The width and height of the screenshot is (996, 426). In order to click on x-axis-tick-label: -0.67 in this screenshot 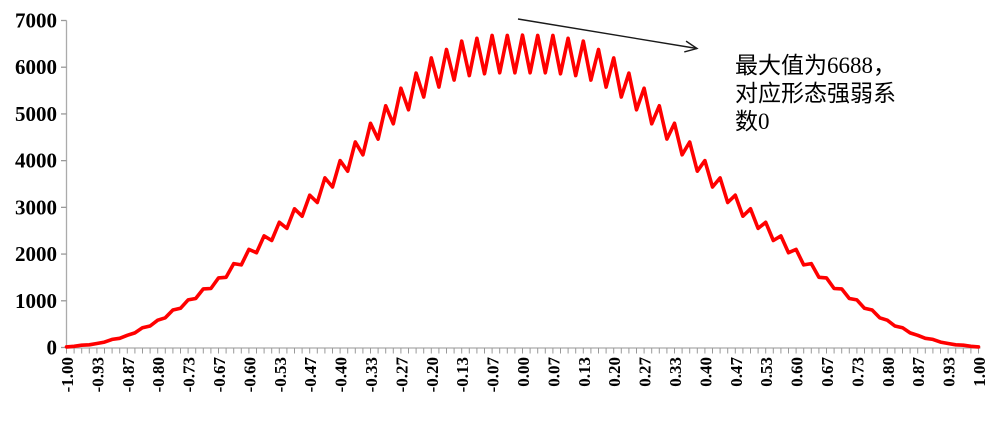, I will do `click(219, 375)`.